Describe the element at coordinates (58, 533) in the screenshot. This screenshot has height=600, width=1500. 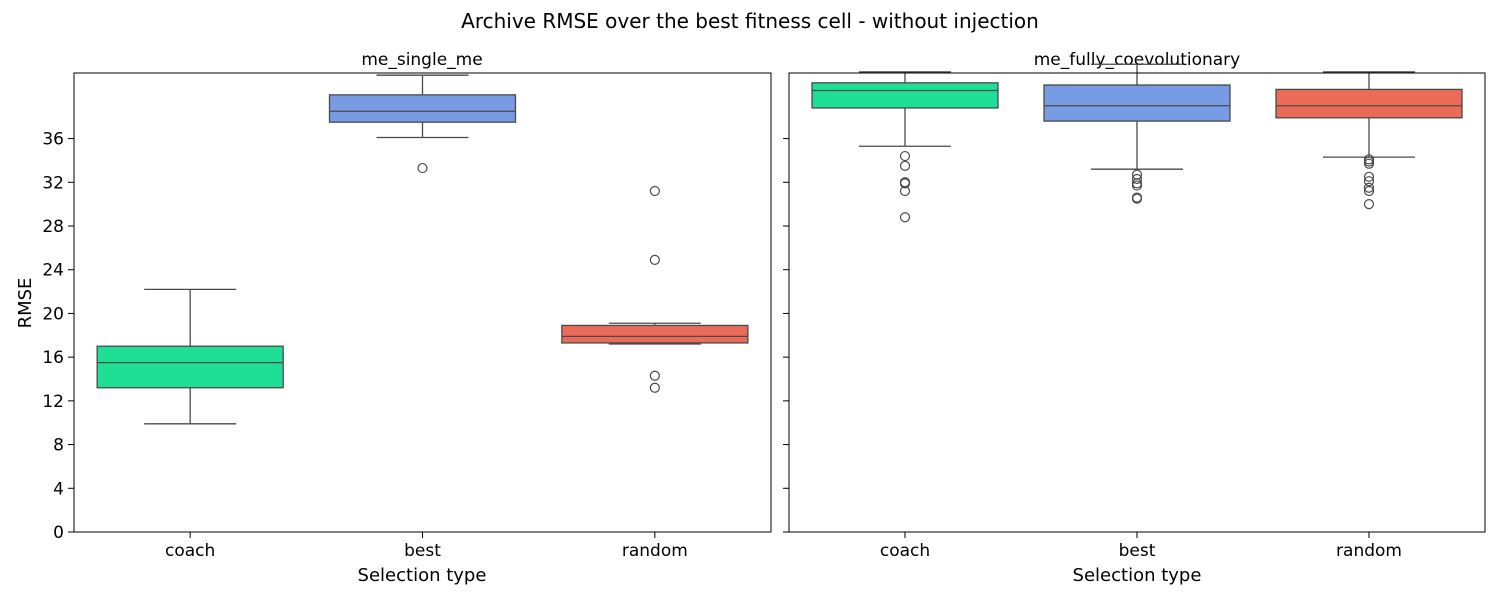
I see `y-tick-label: 0` at that location.